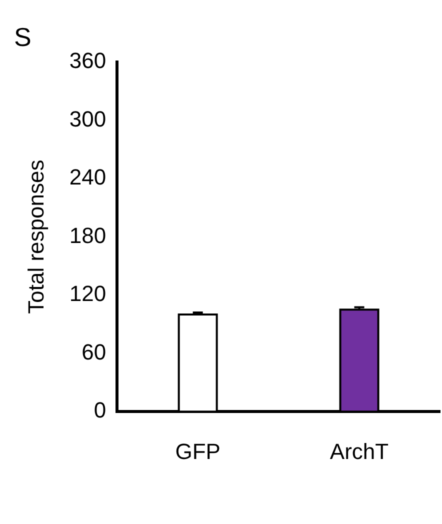 The image size is (442, 524). Describe the element at coordinates (87, 119) in the screenshot. I see `y-tick-label: 300` at that location.